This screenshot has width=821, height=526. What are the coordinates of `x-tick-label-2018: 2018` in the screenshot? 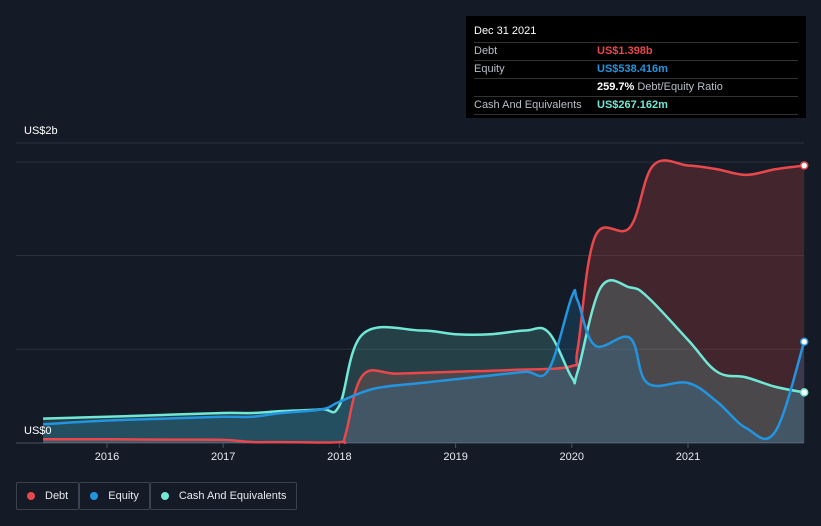 It's located at (339, 457).